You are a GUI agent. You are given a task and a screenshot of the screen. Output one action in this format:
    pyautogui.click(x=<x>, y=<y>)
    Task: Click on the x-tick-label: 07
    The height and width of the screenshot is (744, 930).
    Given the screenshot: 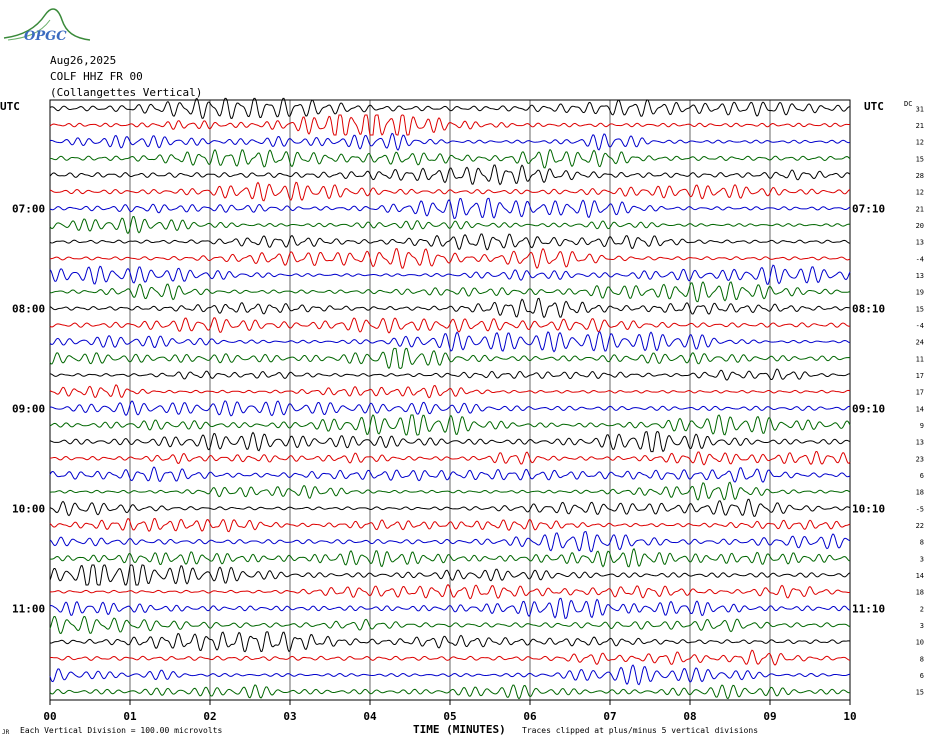 What is the action you would take?
    pyautogui.click(x=609, y=716)
    